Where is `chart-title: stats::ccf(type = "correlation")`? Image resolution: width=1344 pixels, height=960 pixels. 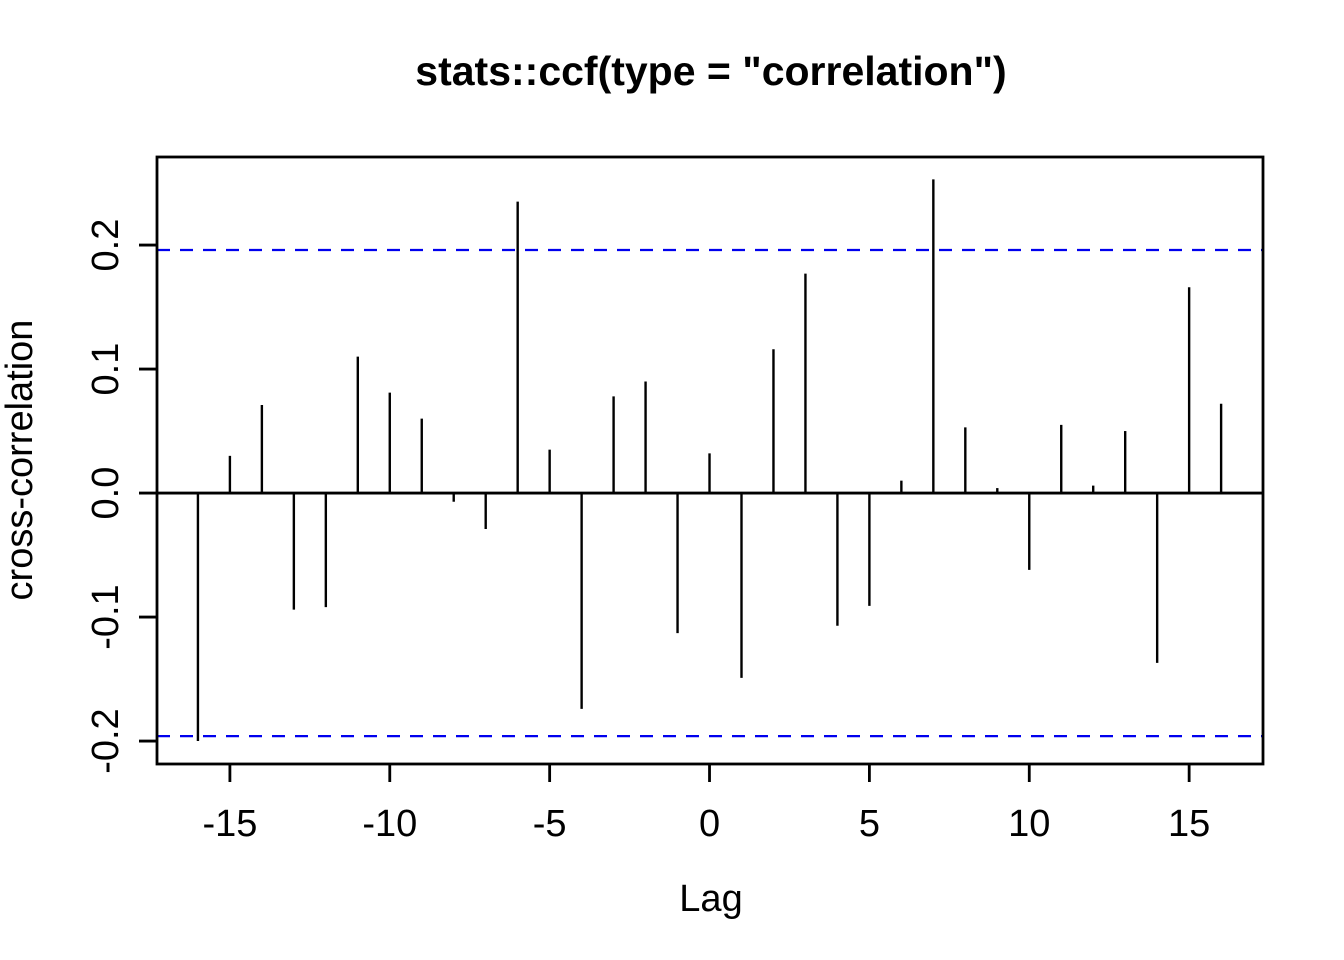 chart-title: stats::ccf(type = "correlation") is located at coordinates (711, 71).